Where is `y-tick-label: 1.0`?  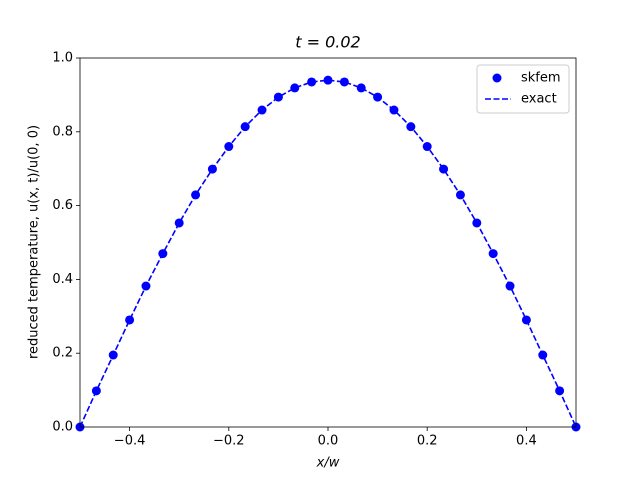 y-tick-label: 1.0 is located at coordinates (62, 58).